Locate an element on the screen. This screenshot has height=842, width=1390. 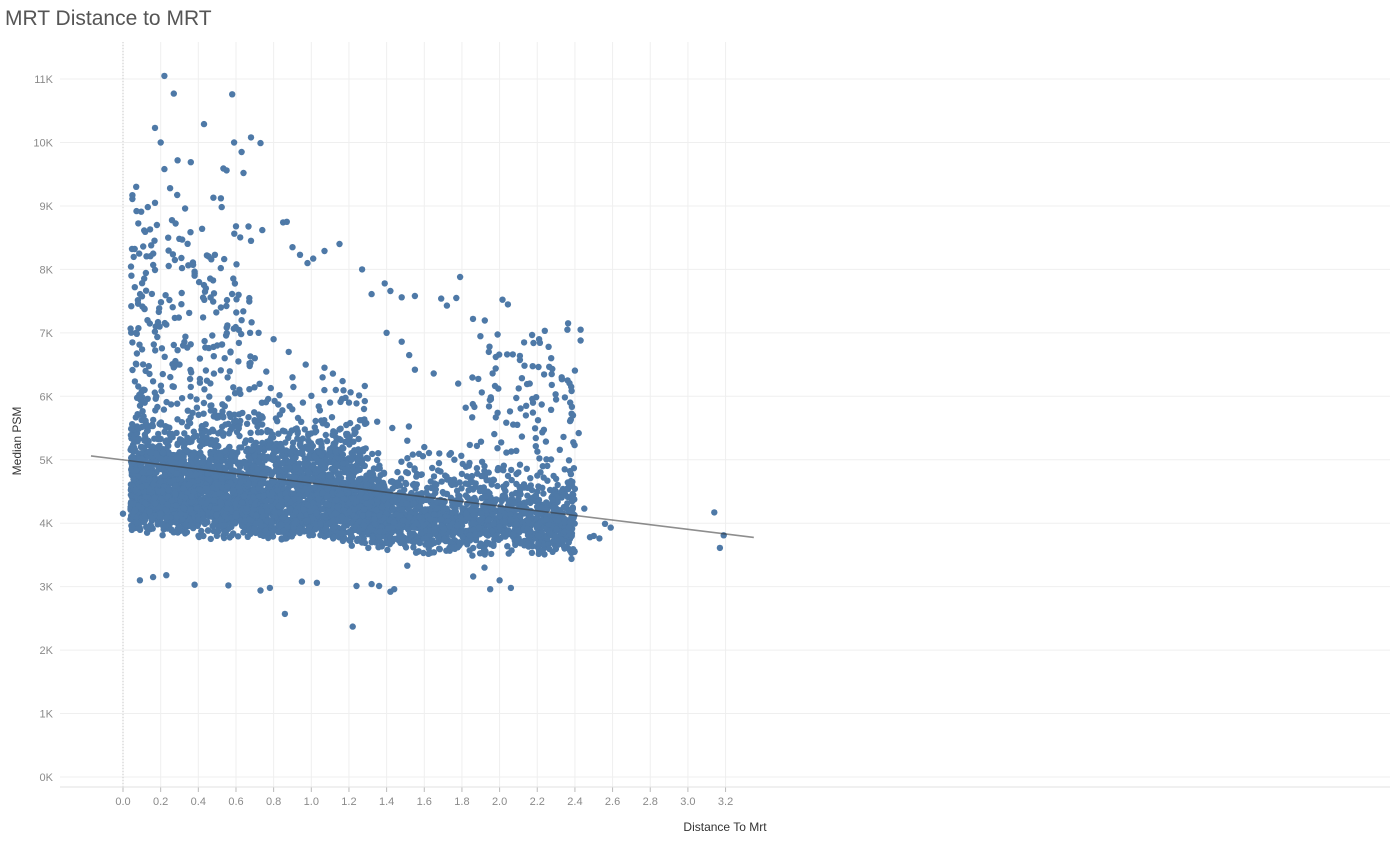
x-tick-label: 0.6 is located at coordinates (235, 802).